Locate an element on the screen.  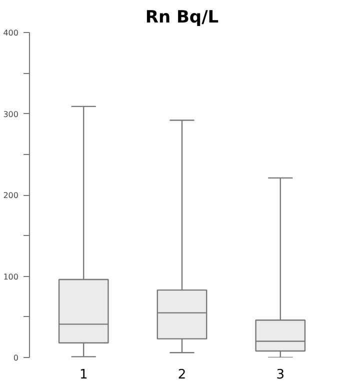
y-tick-label: 100 is located at coordinates (11, 277).